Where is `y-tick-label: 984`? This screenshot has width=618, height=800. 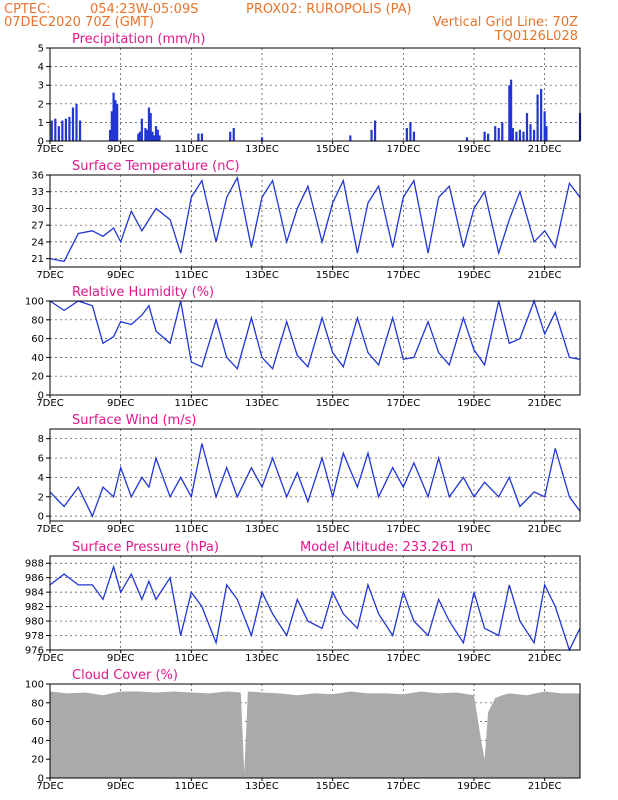 y-tick-label: 984 is located at coordinates (34, 593).